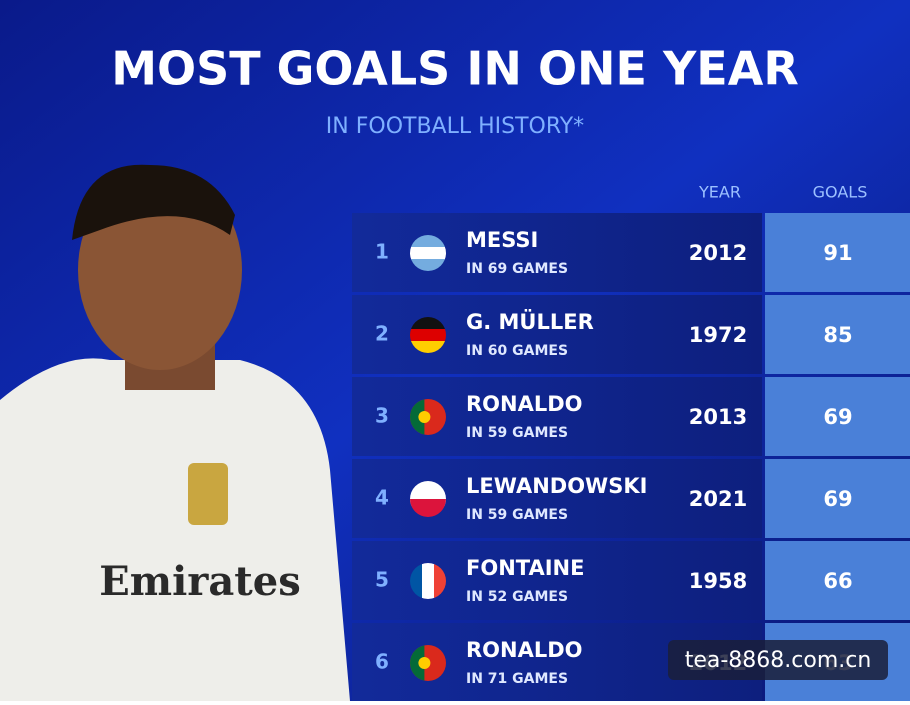 The width and height of the screenshot is (910, 705). Describe the element at coordinates (517, 679) in the screenshot. I see `games: IN 71 GAMES` at that location.